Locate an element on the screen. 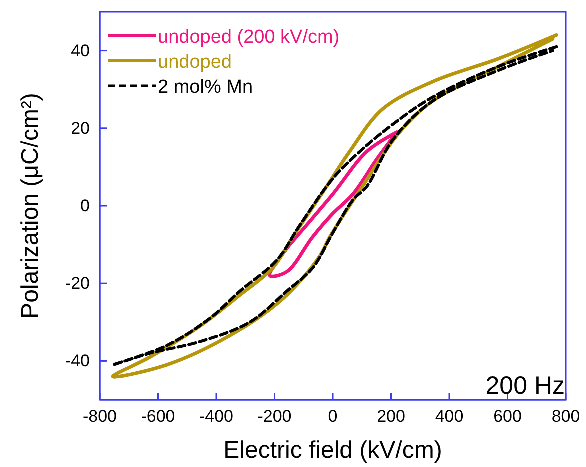 The width and height of the screenshot is (586, 467). y-tick-label: 20 is located at coordinates (80, 128).